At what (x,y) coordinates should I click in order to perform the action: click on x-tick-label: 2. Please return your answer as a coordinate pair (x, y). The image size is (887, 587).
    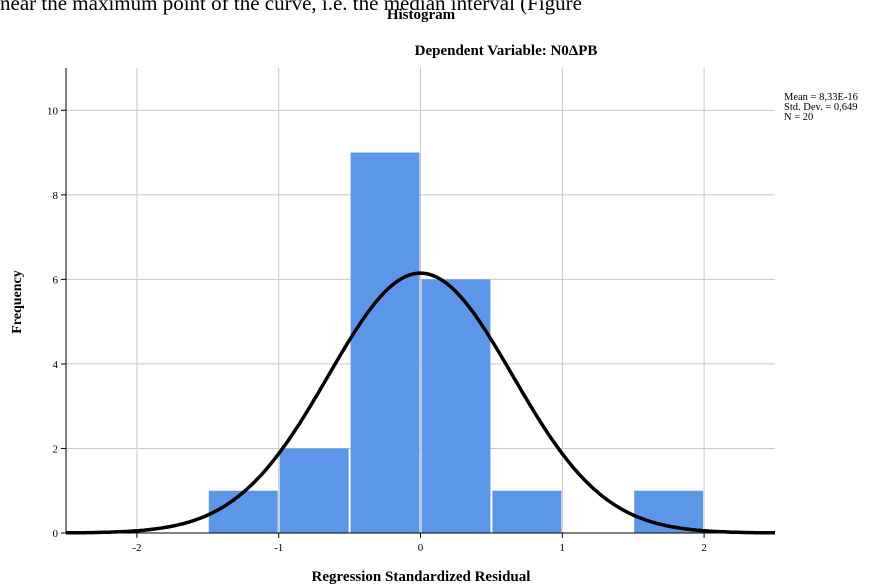
    Looking at the image, I should click on (704, 548).